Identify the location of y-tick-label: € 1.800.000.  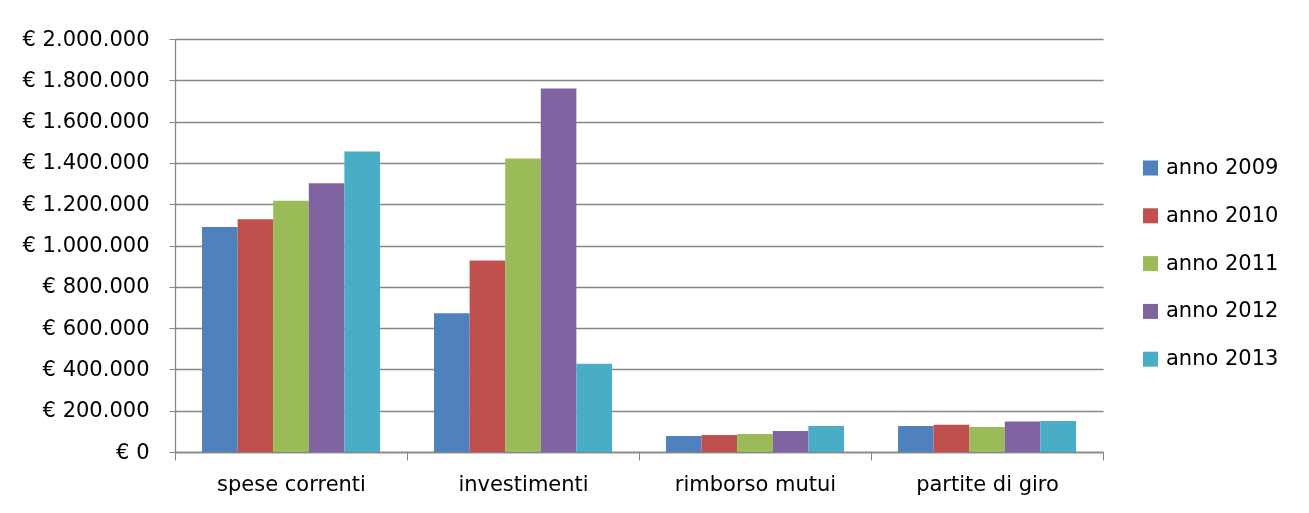
(86, 79).